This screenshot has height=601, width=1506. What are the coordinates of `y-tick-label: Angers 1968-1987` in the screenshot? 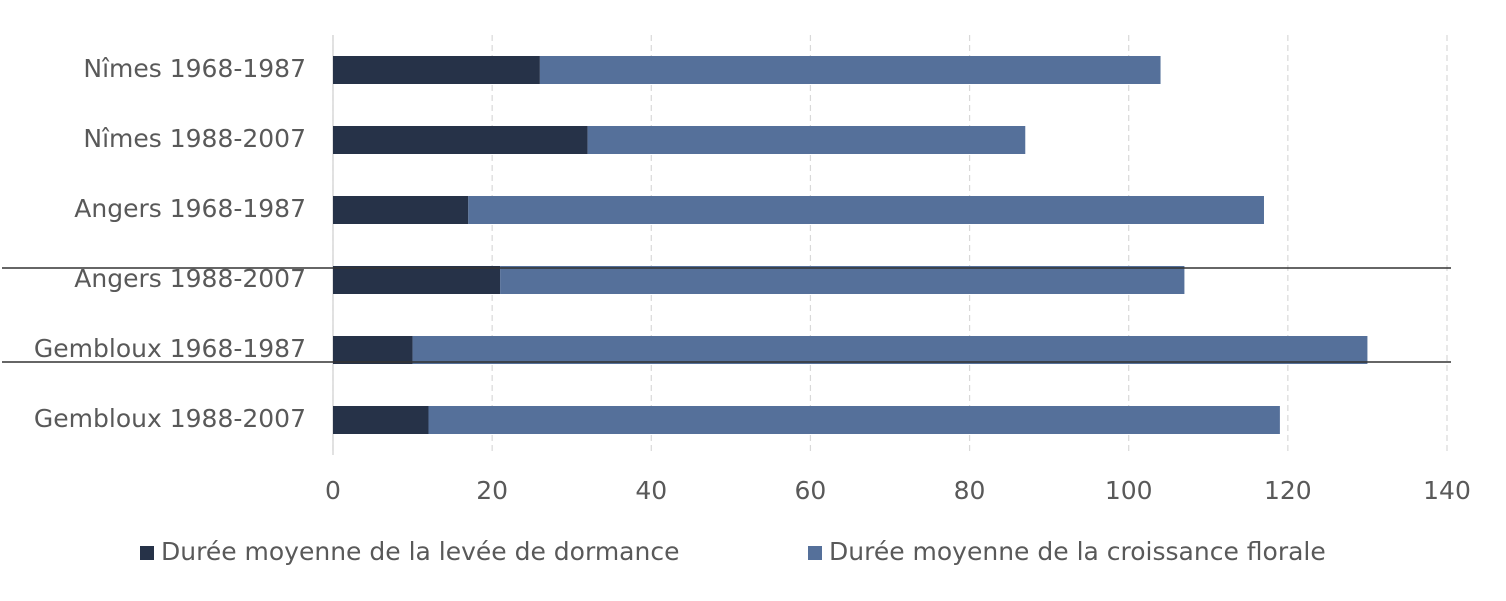 It's located at (190, 208).